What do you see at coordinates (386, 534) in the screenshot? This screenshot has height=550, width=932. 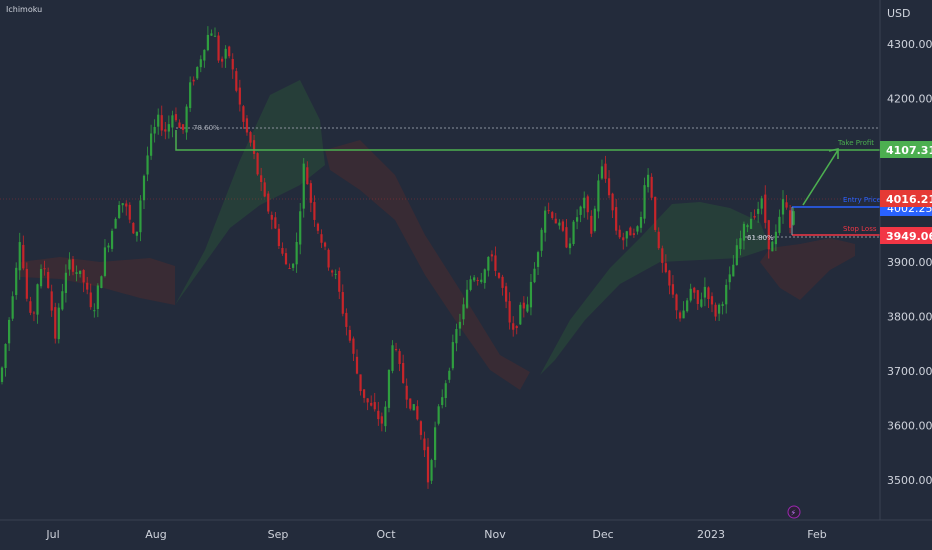 I see `x-tick-label: Oct` at bounding box center [386, 534].